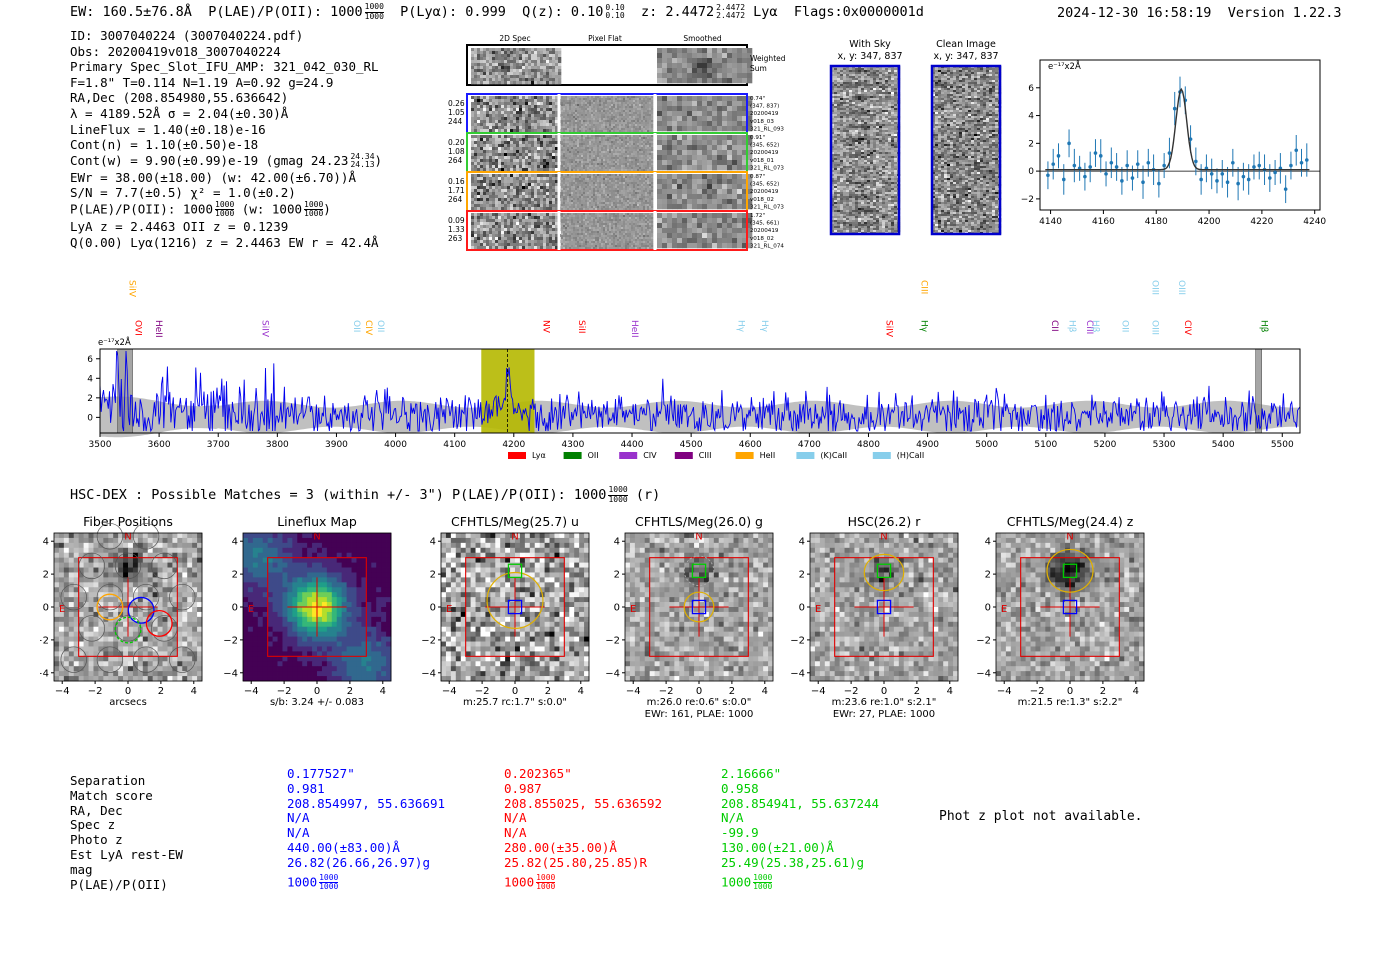 The height and width of the screenshot is (953, 1400). What do you see at coordinates (699, 607) in the screenshot?
I see `source-ellipse` at bounding box center [699, 607].